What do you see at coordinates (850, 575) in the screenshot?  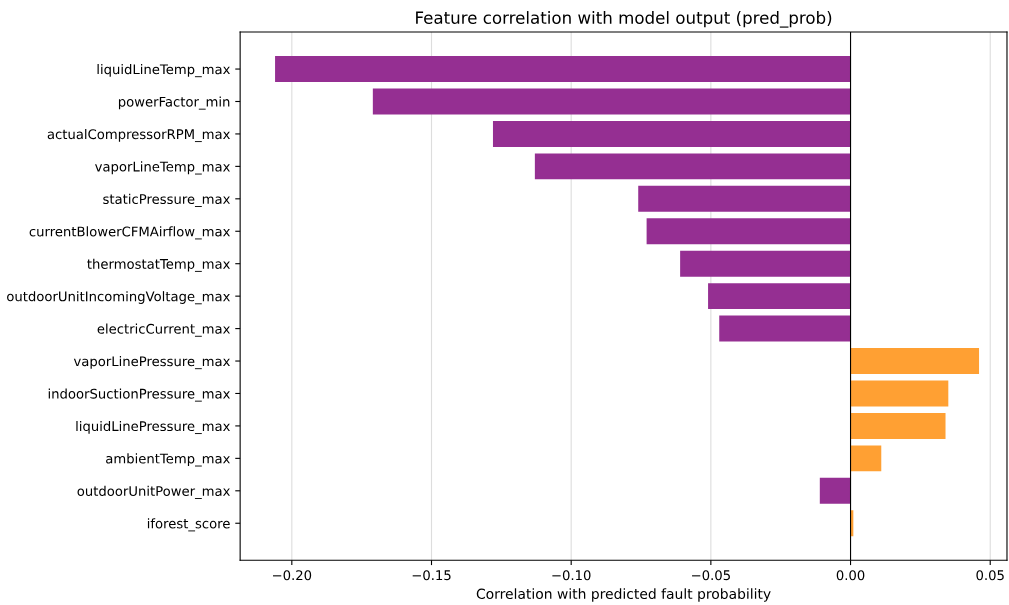 I see `x-tick-label: 0.00` at bounding box center [850, 575].